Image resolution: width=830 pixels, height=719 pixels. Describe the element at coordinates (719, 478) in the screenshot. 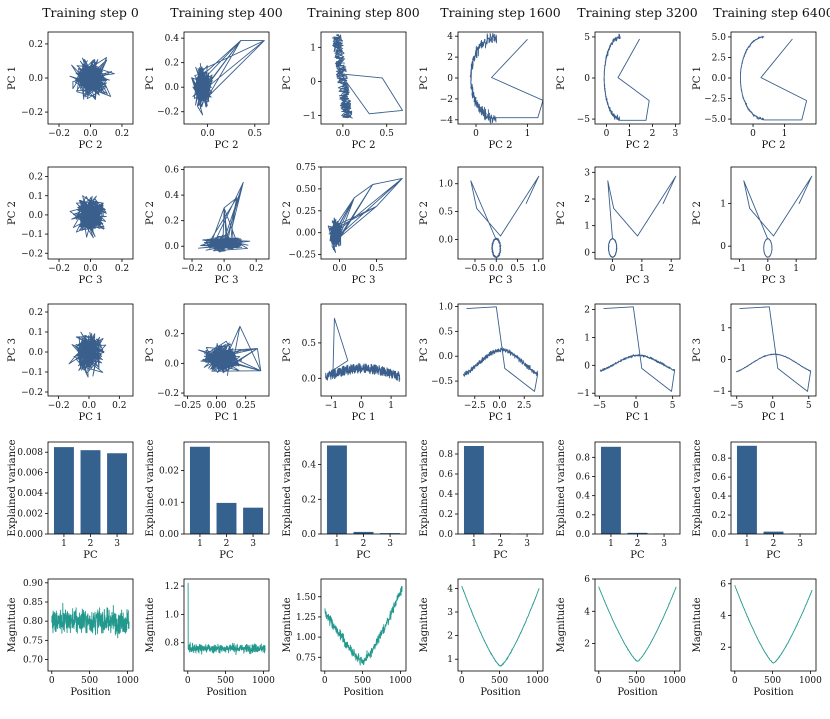

I see `y-tick-label: 0.6` at that location.